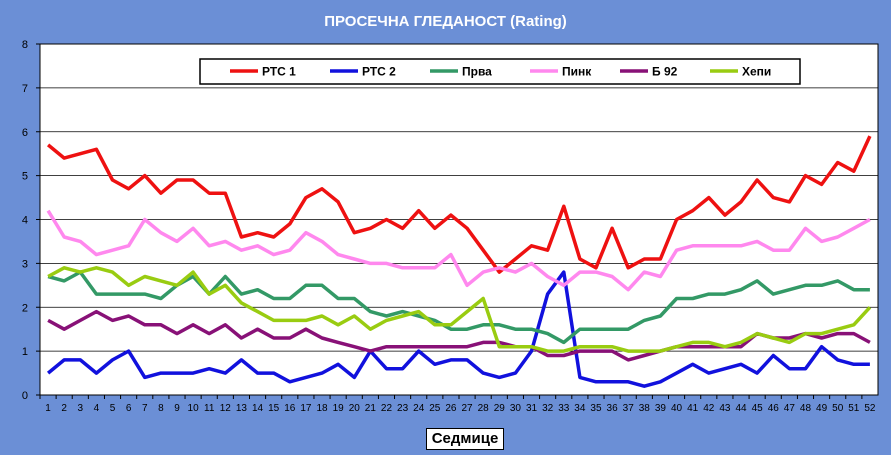 Image resolution: width=891 pixels, height=455 pixels. Describe the element at coordinates (693, 408) in the screenshot. I see `x-tick-label: 41` at that location.